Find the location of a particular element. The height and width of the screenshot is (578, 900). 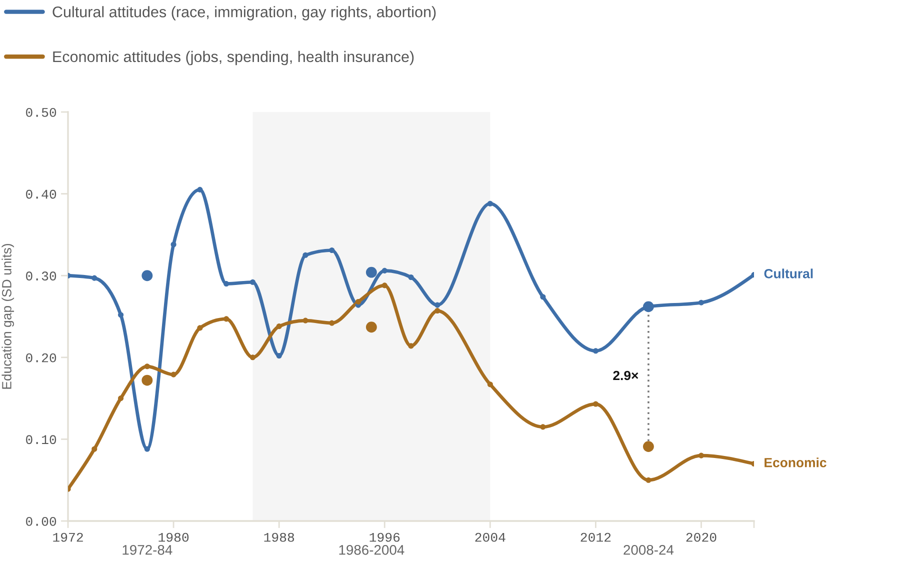

annotation: Cultural is located at coordinates (788, 273).